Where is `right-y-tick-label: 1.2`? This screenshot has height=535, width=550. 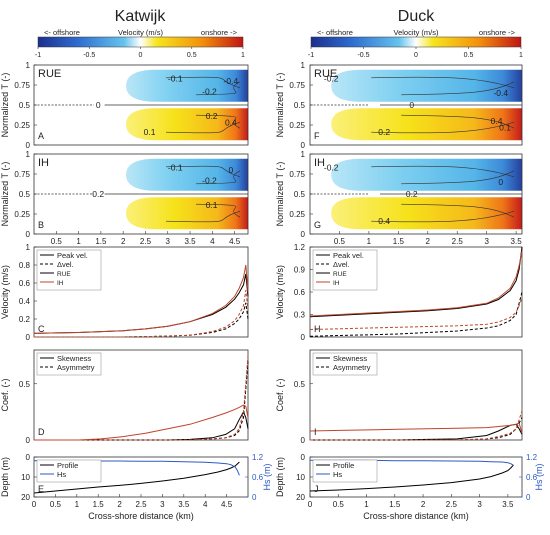
right-y-tick-label: 1.2 is located at coordinates (258, 457).